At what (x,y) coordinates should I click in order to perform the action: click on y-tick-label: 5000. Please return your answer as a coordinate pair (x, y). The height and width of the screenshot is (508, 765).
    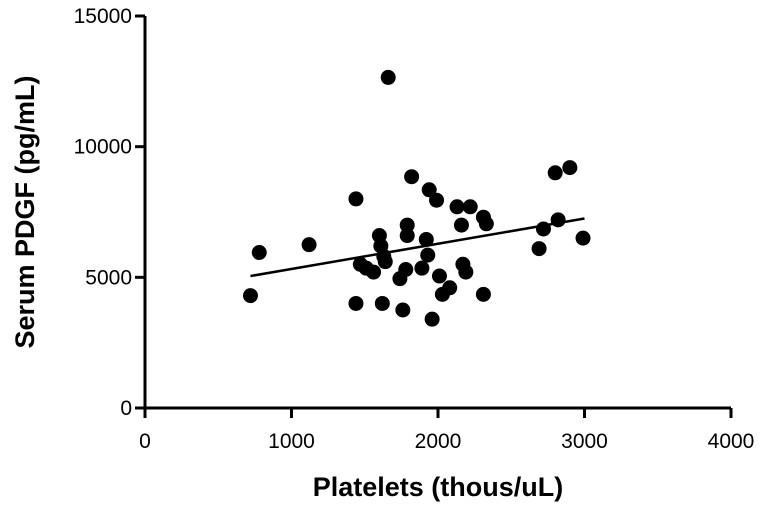
    Looking at the image, I should click on (108, 277).